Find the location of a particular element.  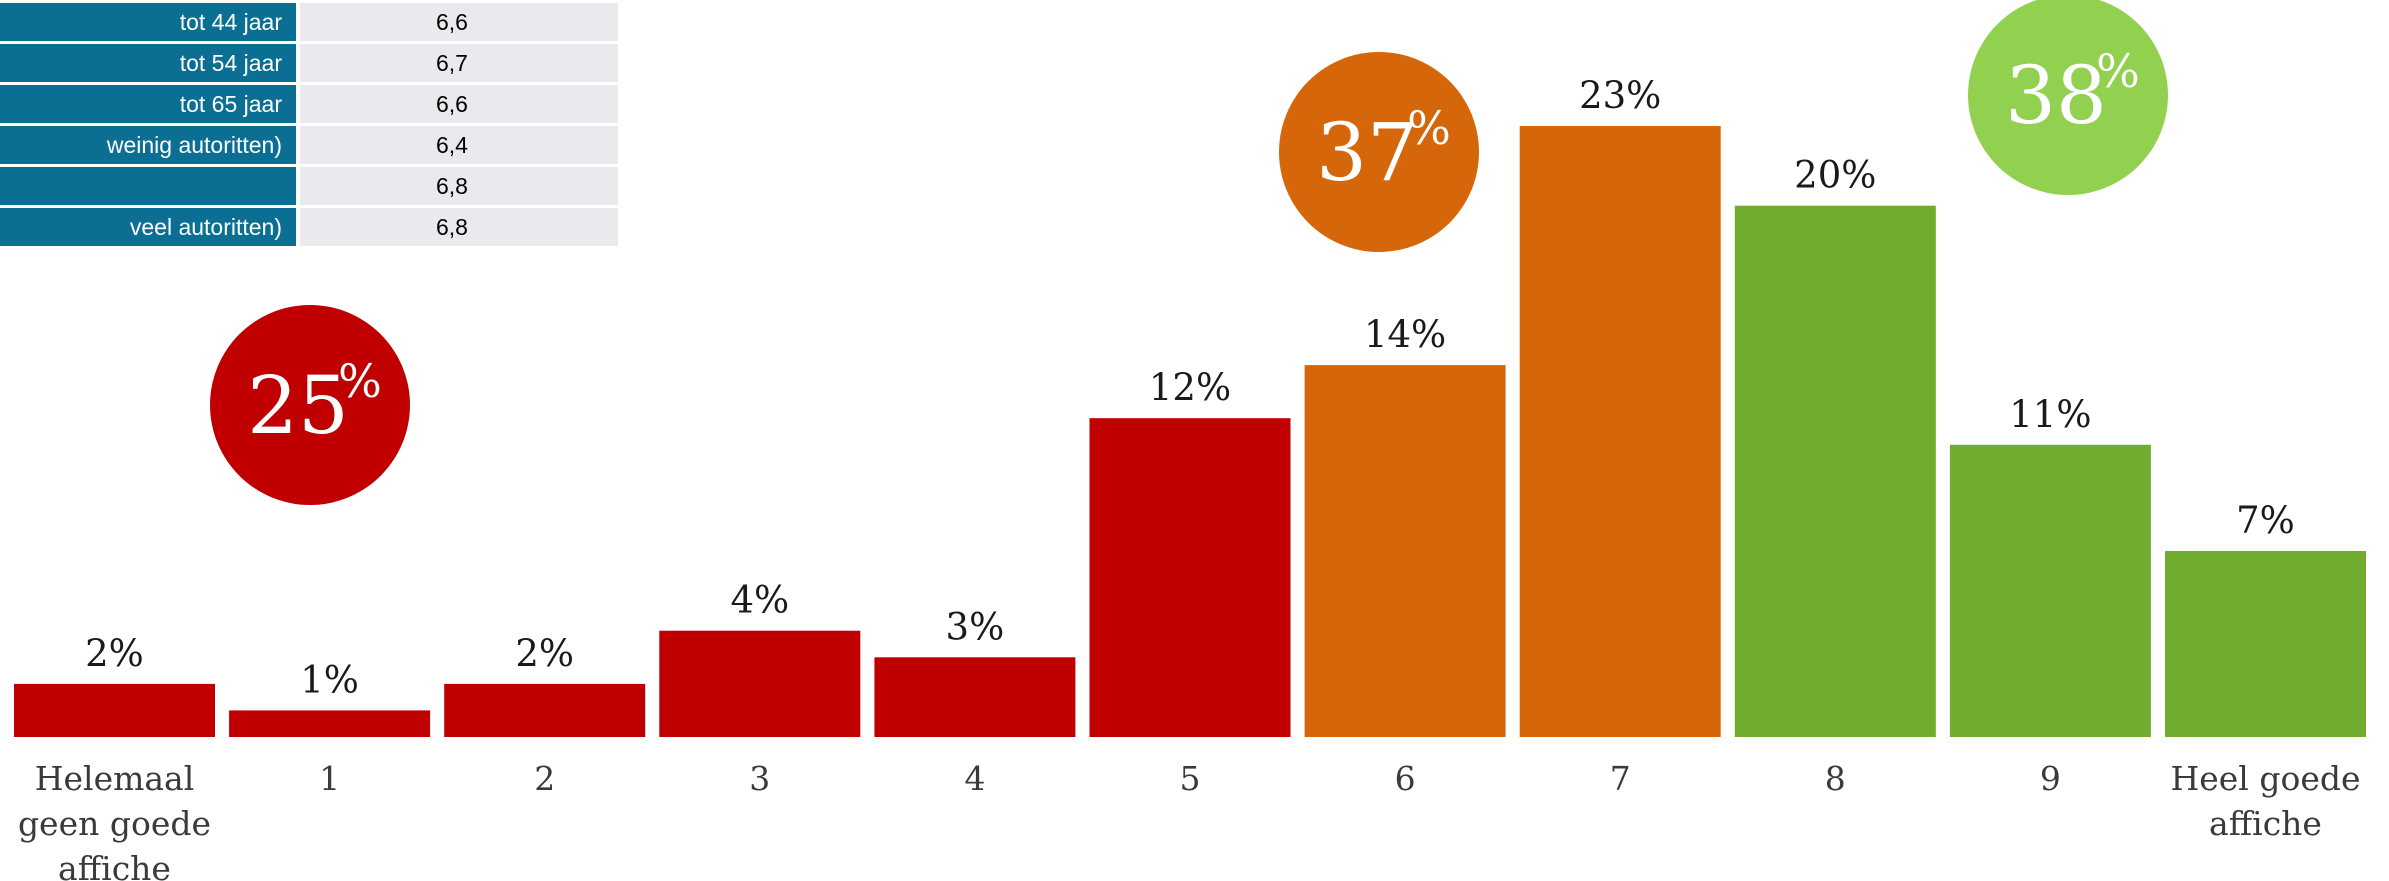

category-label: 1 is located at coordinates (329, 778).